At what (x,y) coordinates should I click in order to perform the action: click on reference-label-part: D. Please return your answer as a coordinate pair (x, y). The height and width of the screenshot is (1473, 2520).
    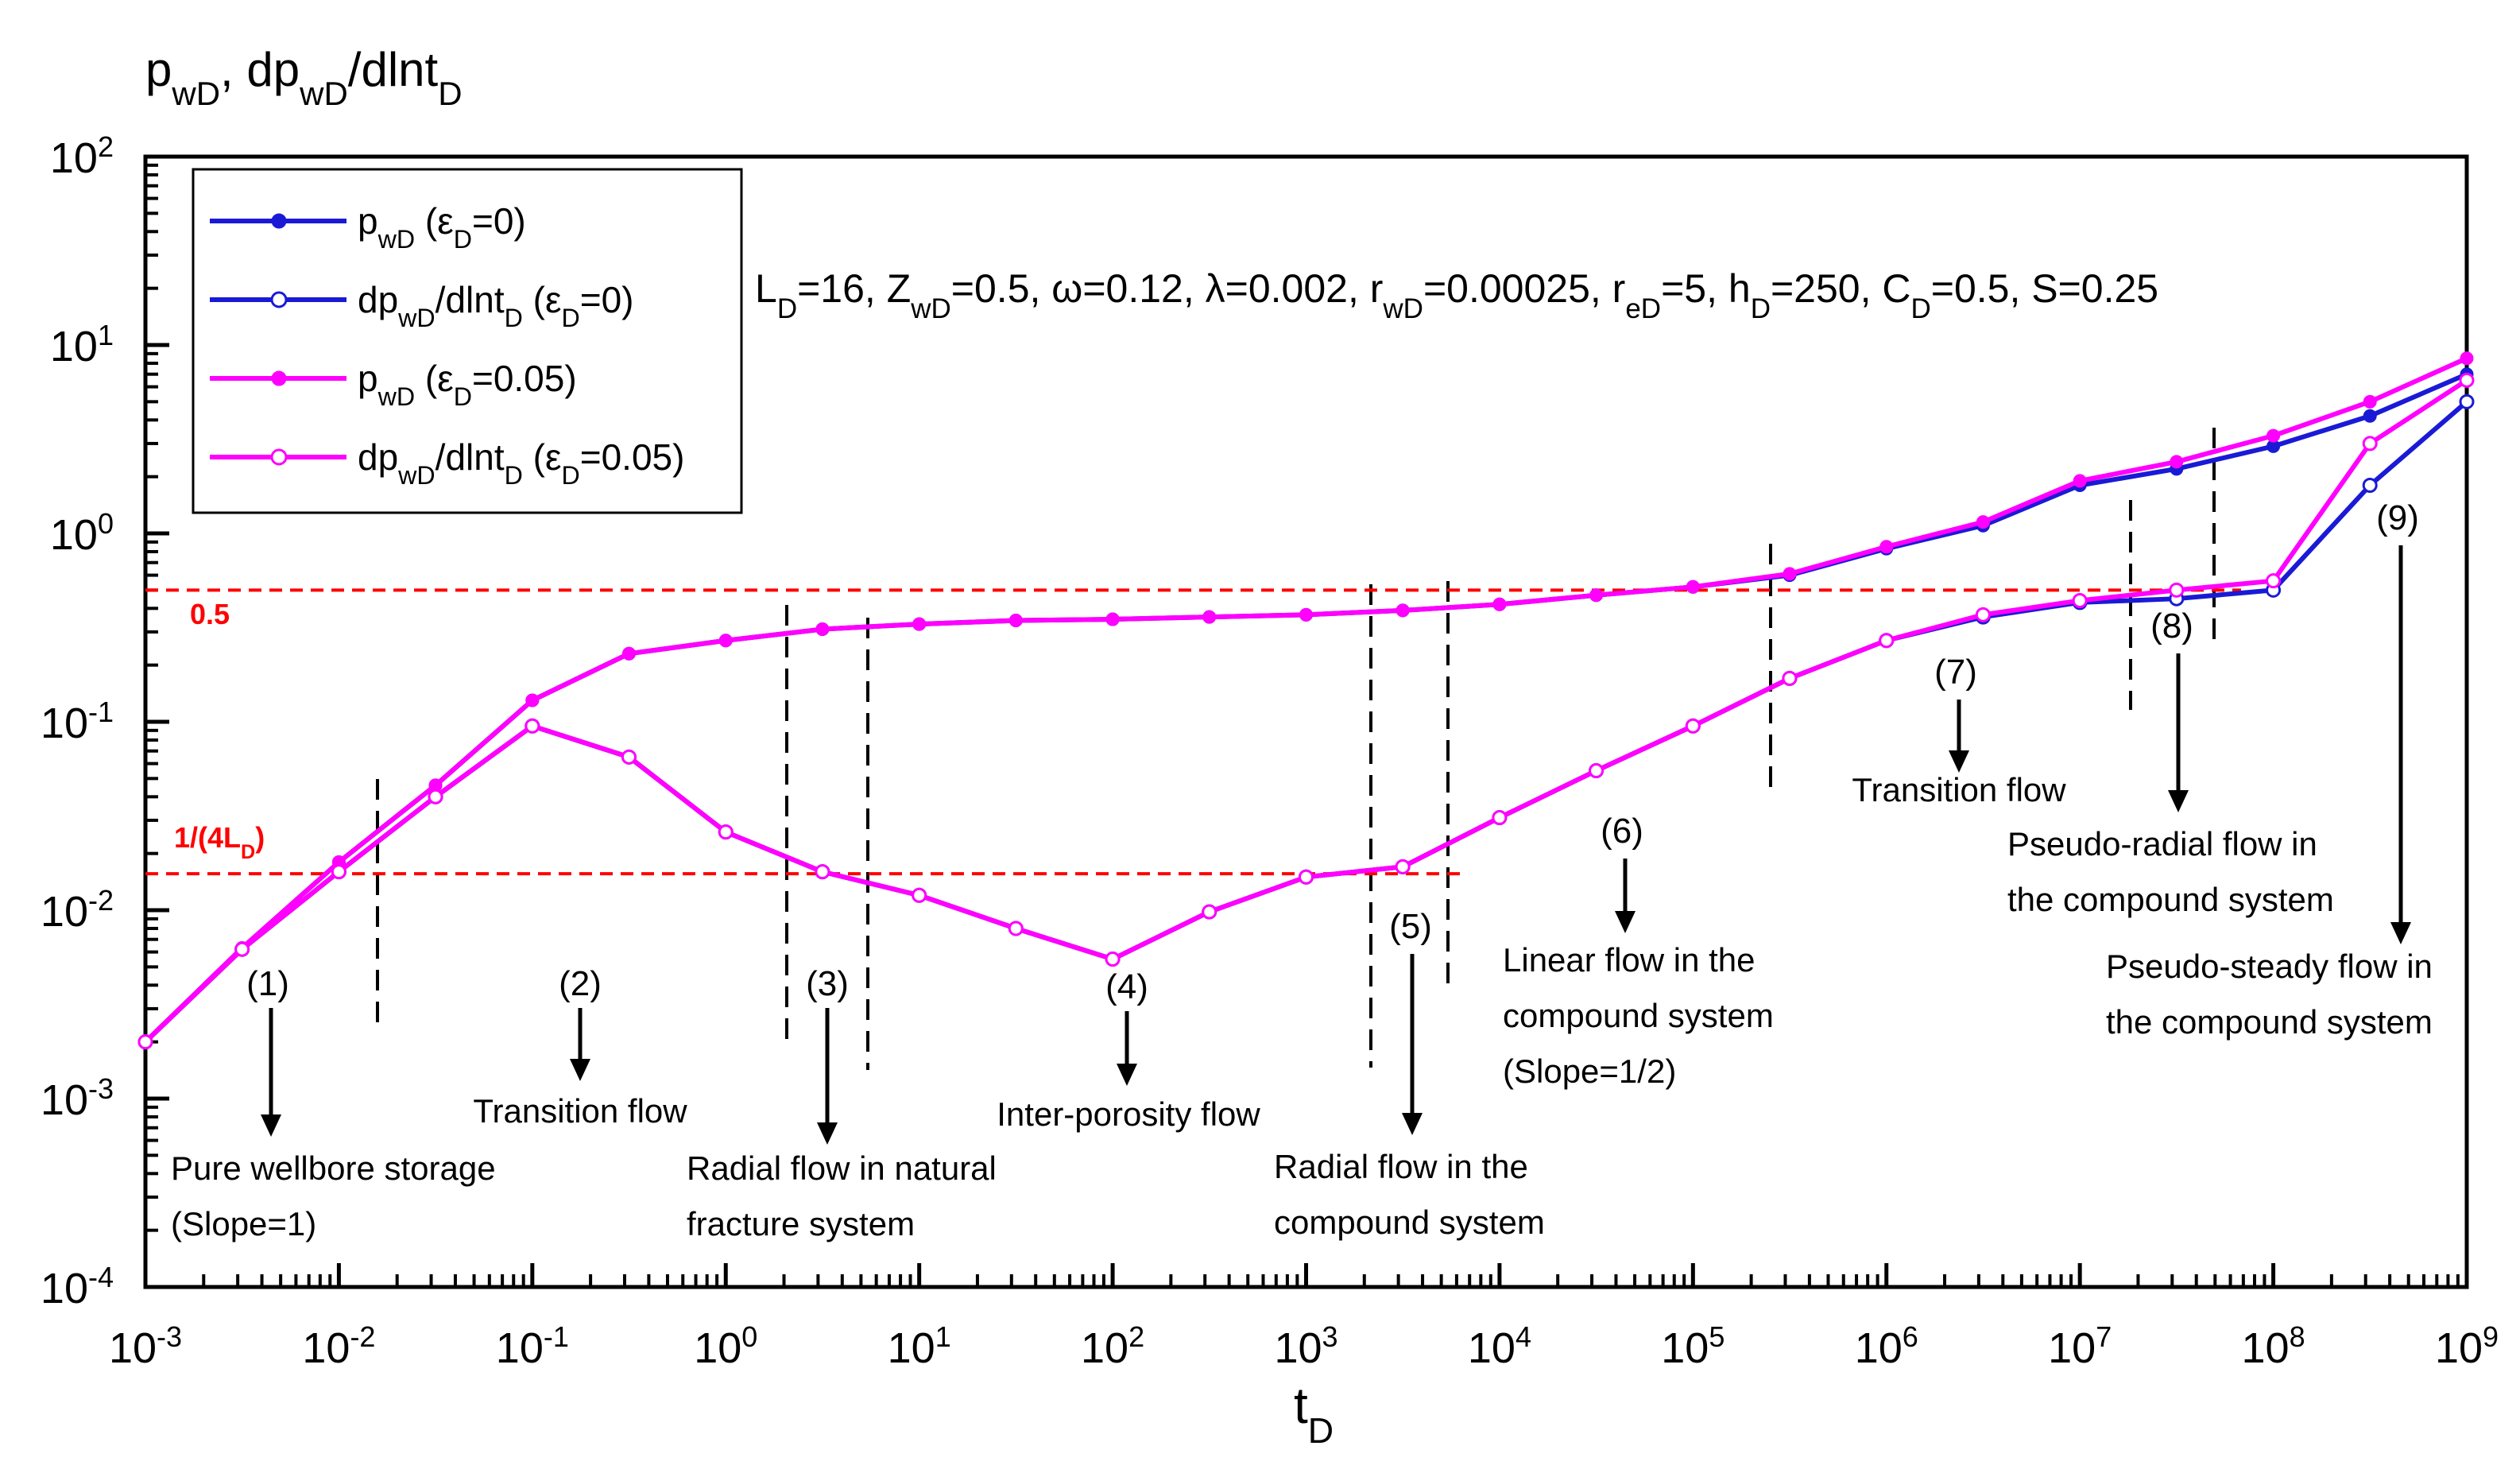
    Looking at the image, I should click on (248, 852).